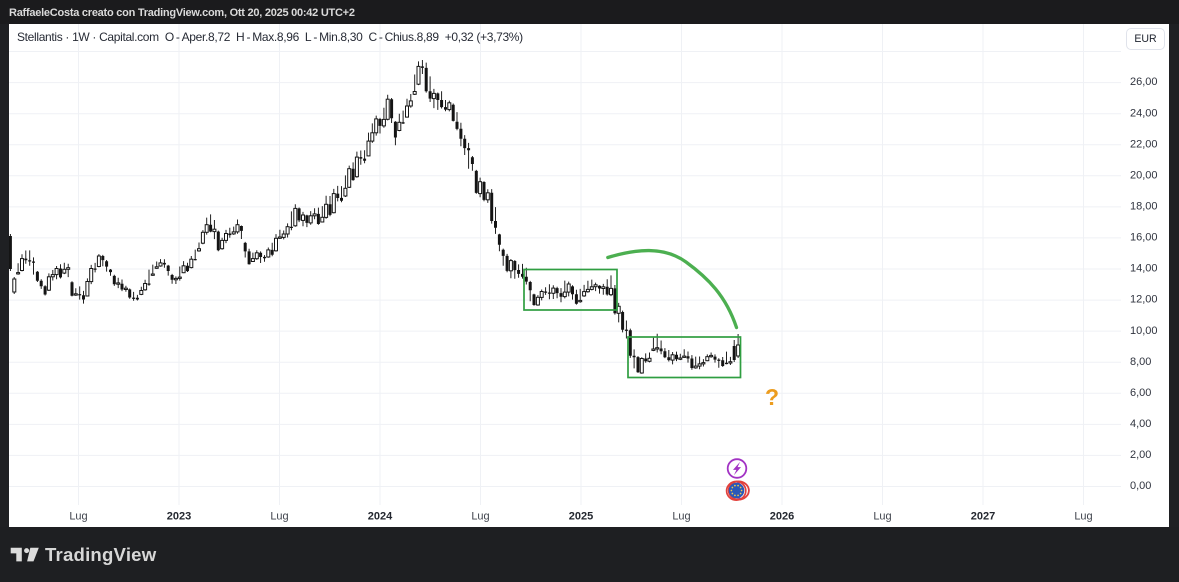 The height and width of the screenshot is (582, 1179). Describe the element at coordinates (1140, 486) in the screenshot. I see `svg-text: 0,00` at that location.